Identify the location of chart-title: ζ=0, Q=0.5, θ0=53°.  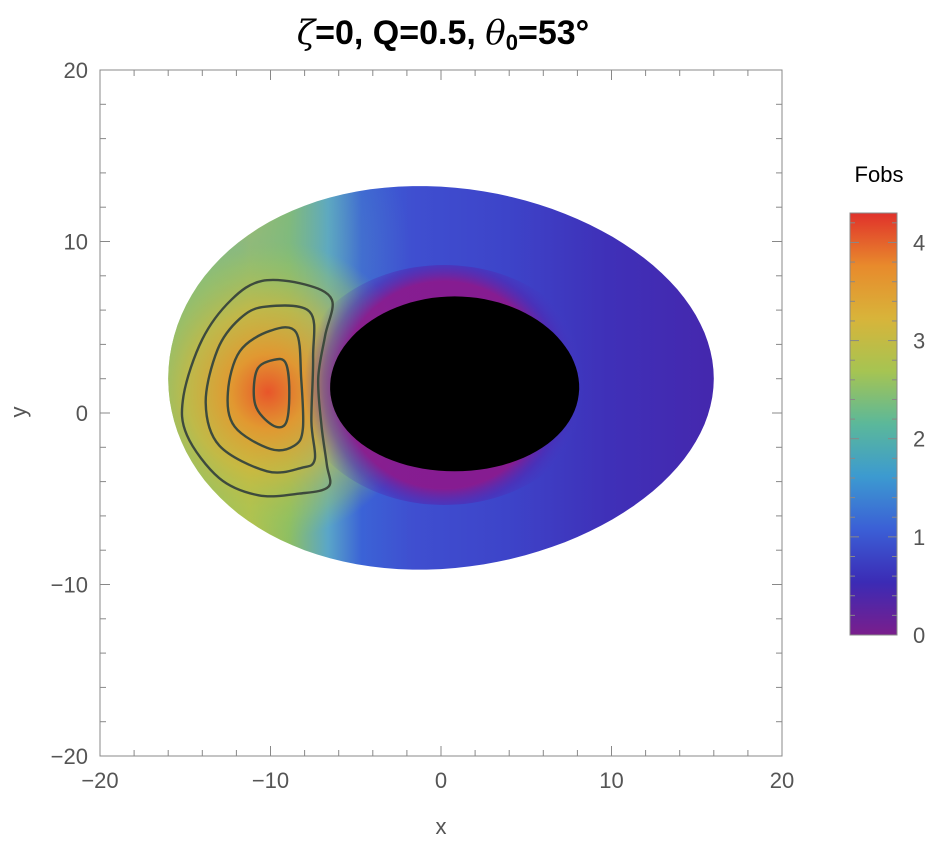
(443, 34).